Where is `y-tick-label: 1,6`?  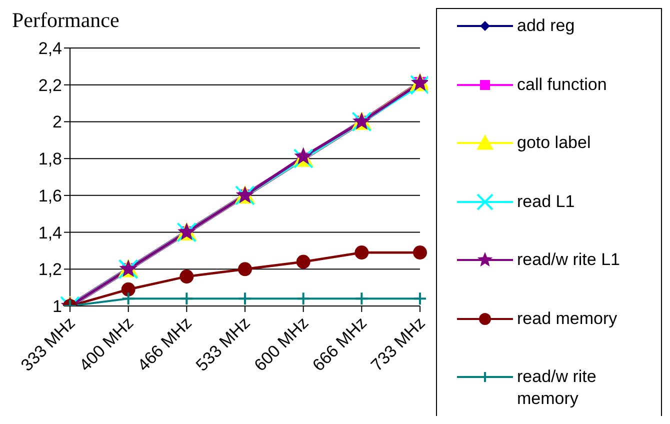
y-tick-label: 1,6 is located at coordinates (50, 196).